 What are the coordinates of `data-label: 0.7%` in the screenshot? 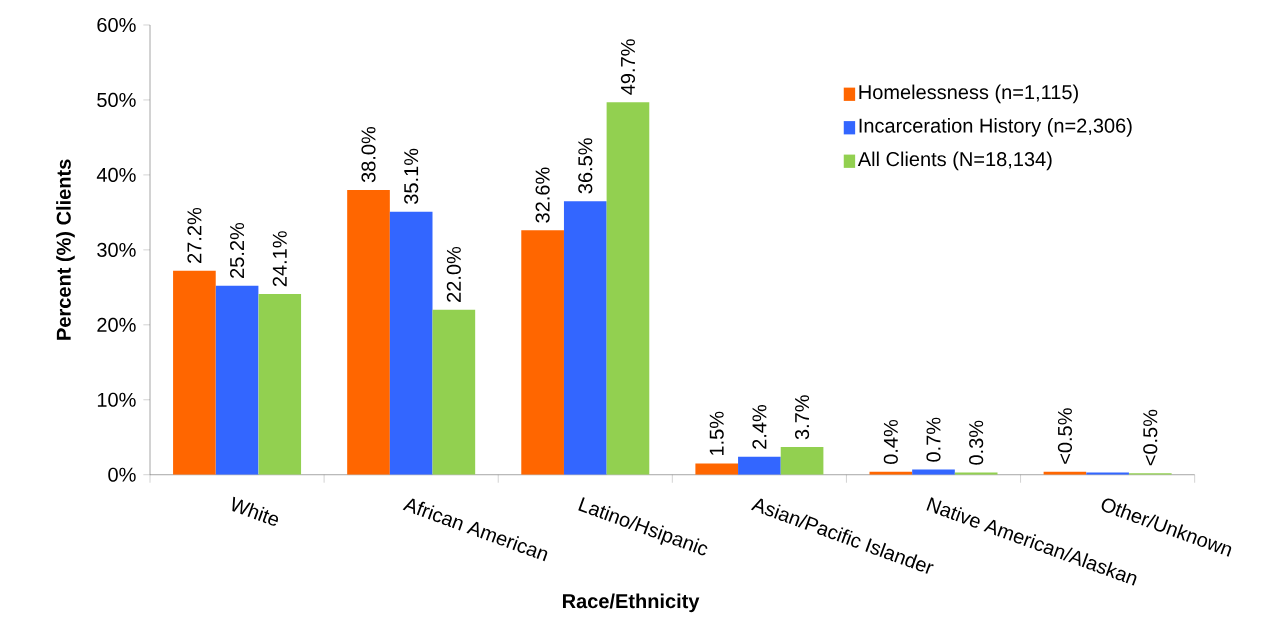 It's located at (933, 439).